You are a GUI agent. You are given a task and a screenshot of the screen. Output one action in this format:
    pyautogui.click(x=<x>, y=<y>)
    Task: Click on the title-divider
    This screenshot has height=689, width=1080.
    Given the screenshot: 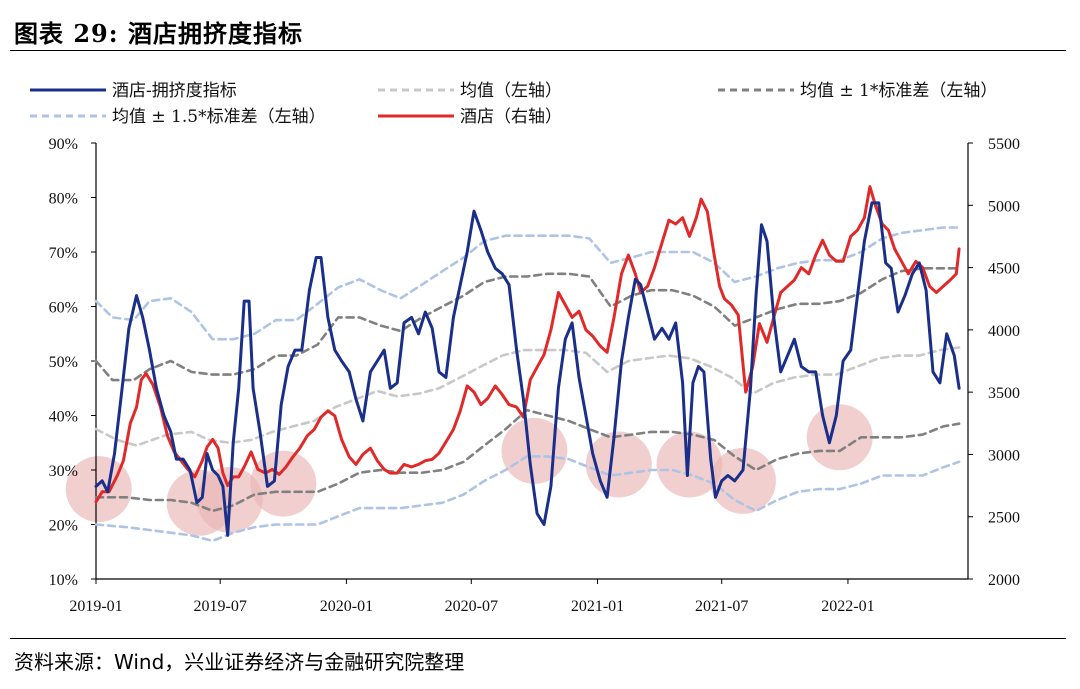 What is the action you would take?
    pyautogui.click(x=538, y=50)
    